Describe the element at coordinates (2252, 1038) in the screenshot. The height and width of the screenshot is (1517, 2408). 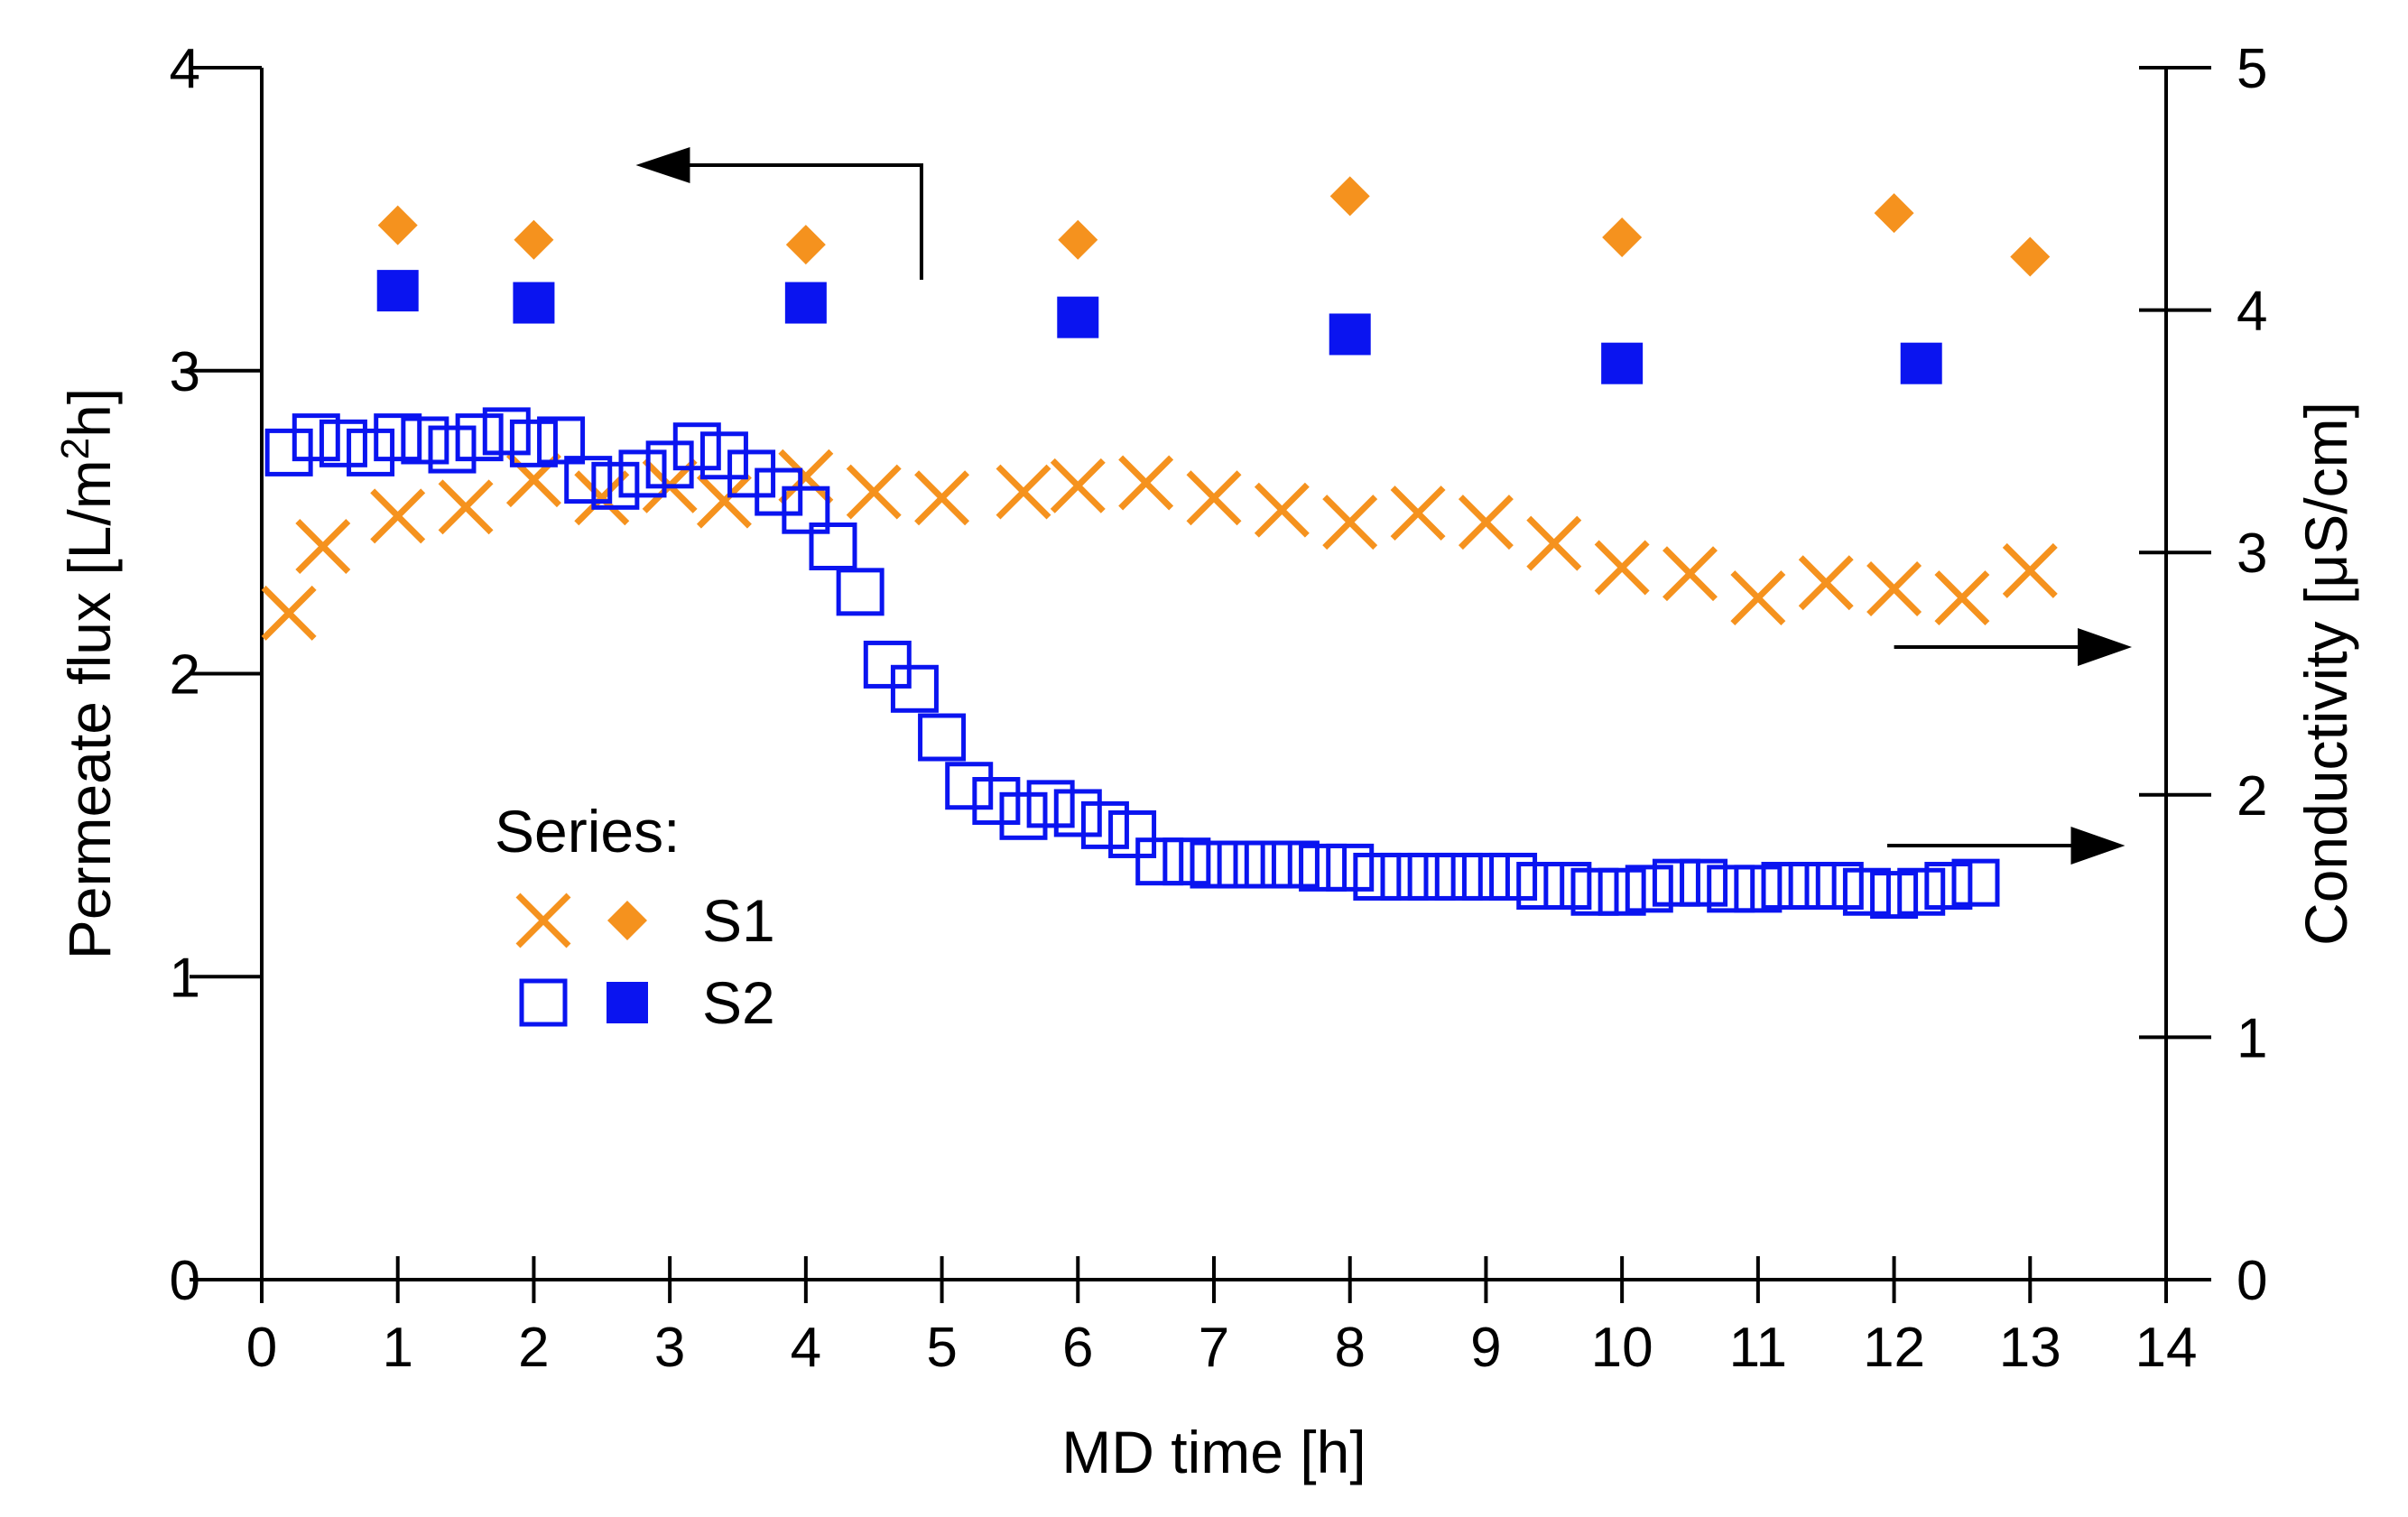
I see `y-right-tick-label: 1` at that location.